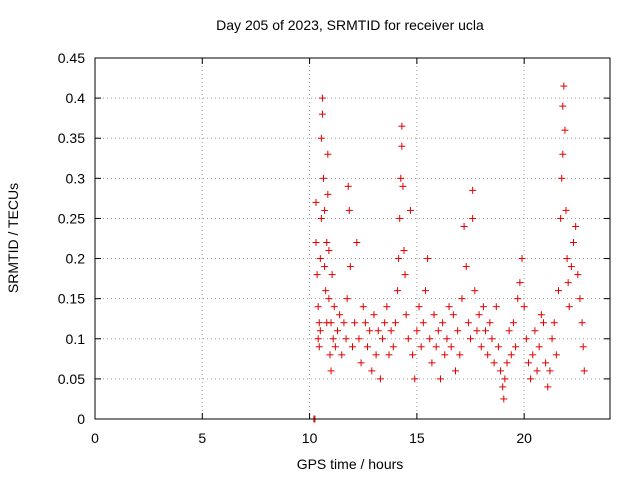 Image resolution: width=640 pixels, height=480 pixels. I want to click on y-tick-label: 0, so click(81, 419).